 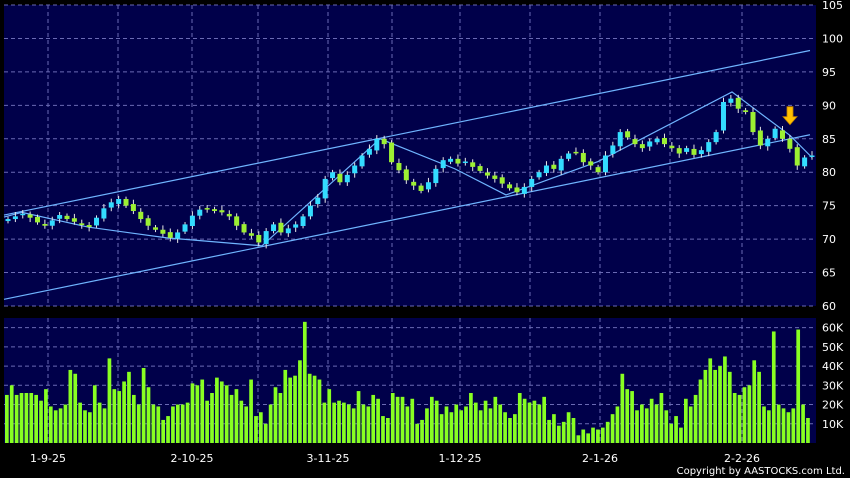 I want to click on down-arrow-icon, so click(x=790, y=116).